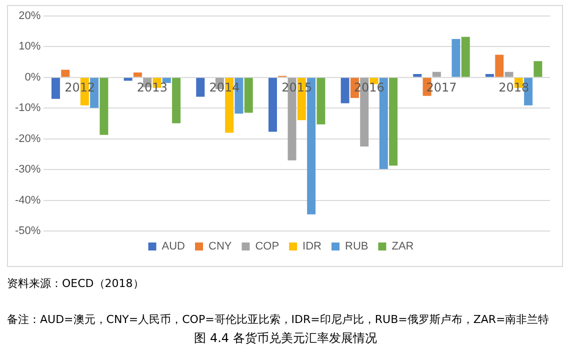 Image resolution: width=571 pixels, height=353 pixels. Describe the element at coordinates (75, 283) in the screenshot. I see `text: 资料来源：OECD（2018）` at that location.